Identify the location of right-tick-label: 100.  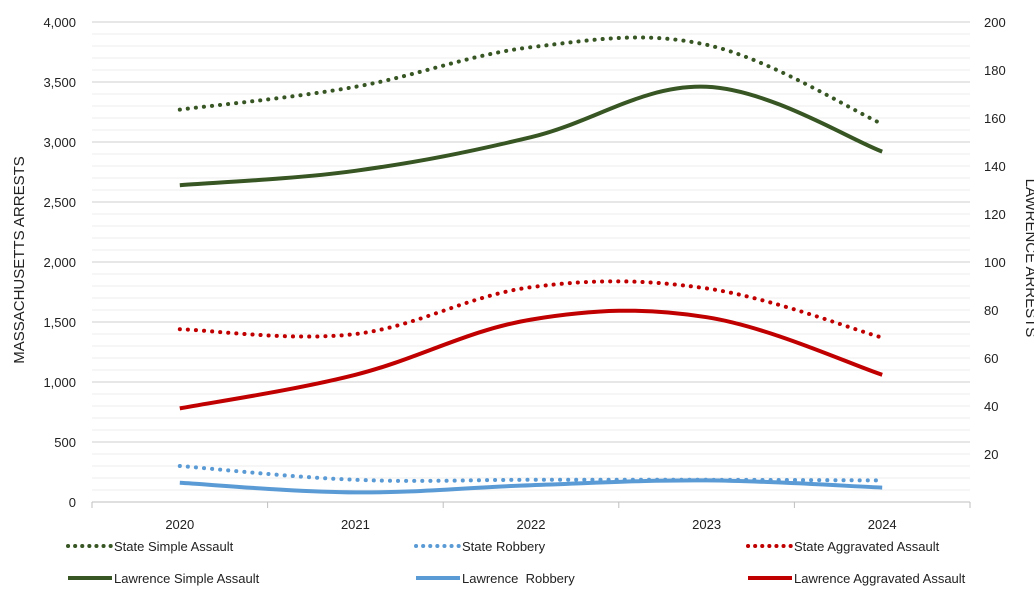
(995, 262).